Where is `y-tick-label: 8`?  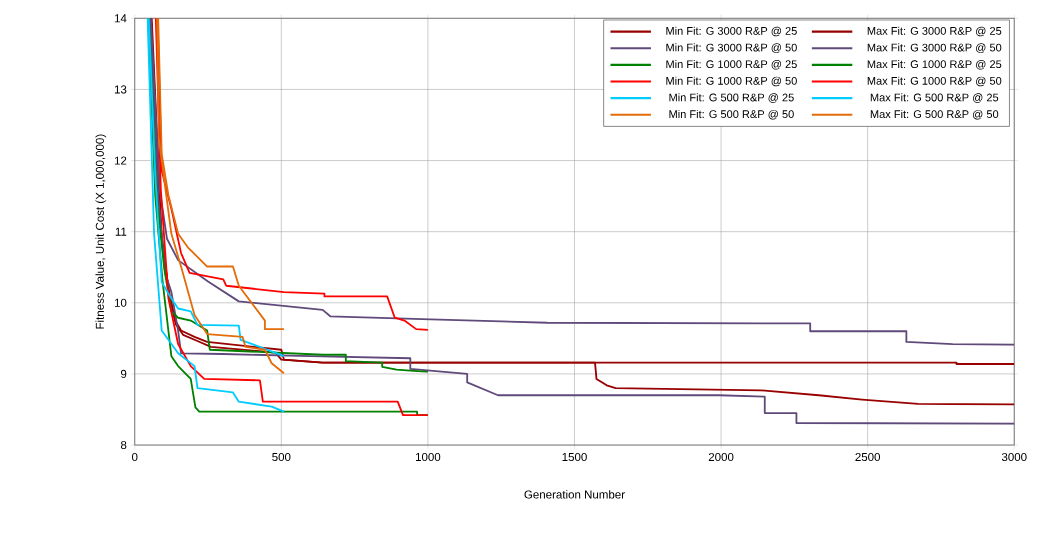
y-tick-label: 8 is located at coordinates (123, 444).